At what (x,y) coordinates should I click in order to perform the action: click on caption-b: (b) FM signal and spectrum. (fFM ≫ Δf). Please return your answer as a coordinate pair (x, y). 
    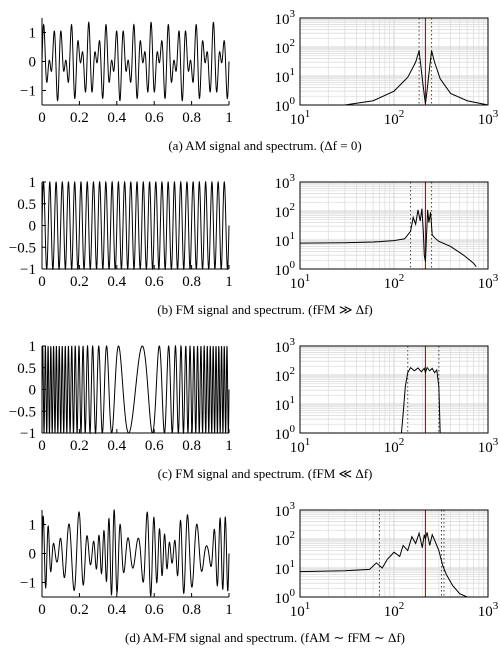
    Looking at the image, I should click on (265, 309).